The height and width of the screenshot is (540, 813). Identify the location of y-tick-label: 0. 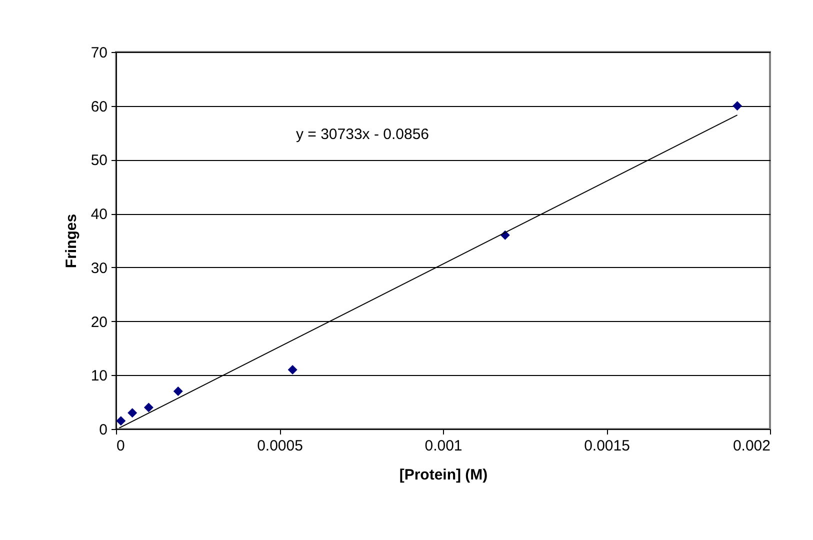
(103, 430).